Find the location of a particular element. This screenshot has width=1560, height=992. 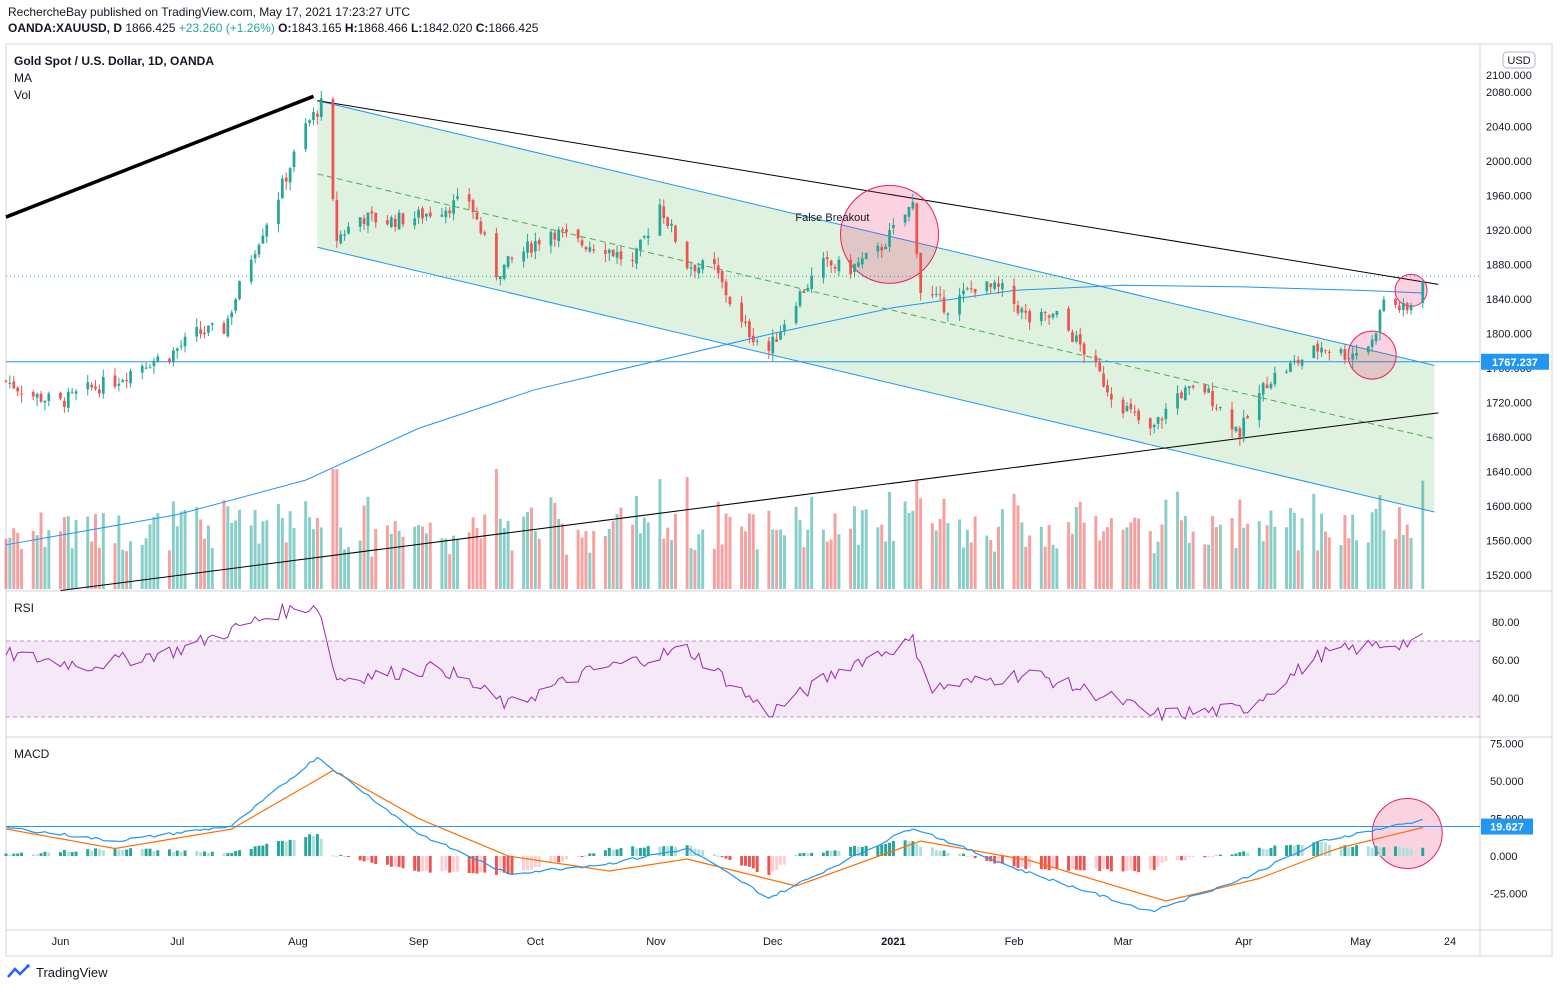

time-tick-label: 2021 is located at coordinates (893, 942).